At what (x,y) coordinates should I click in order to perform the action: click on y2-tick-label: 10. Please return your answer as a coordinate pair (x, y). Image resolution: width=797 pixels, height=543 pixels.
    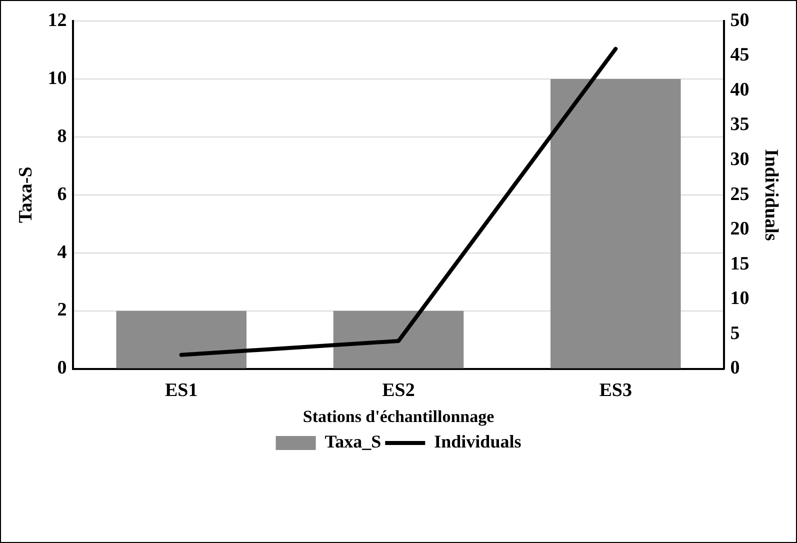
    Looking at the image, I should click on (740, 299).